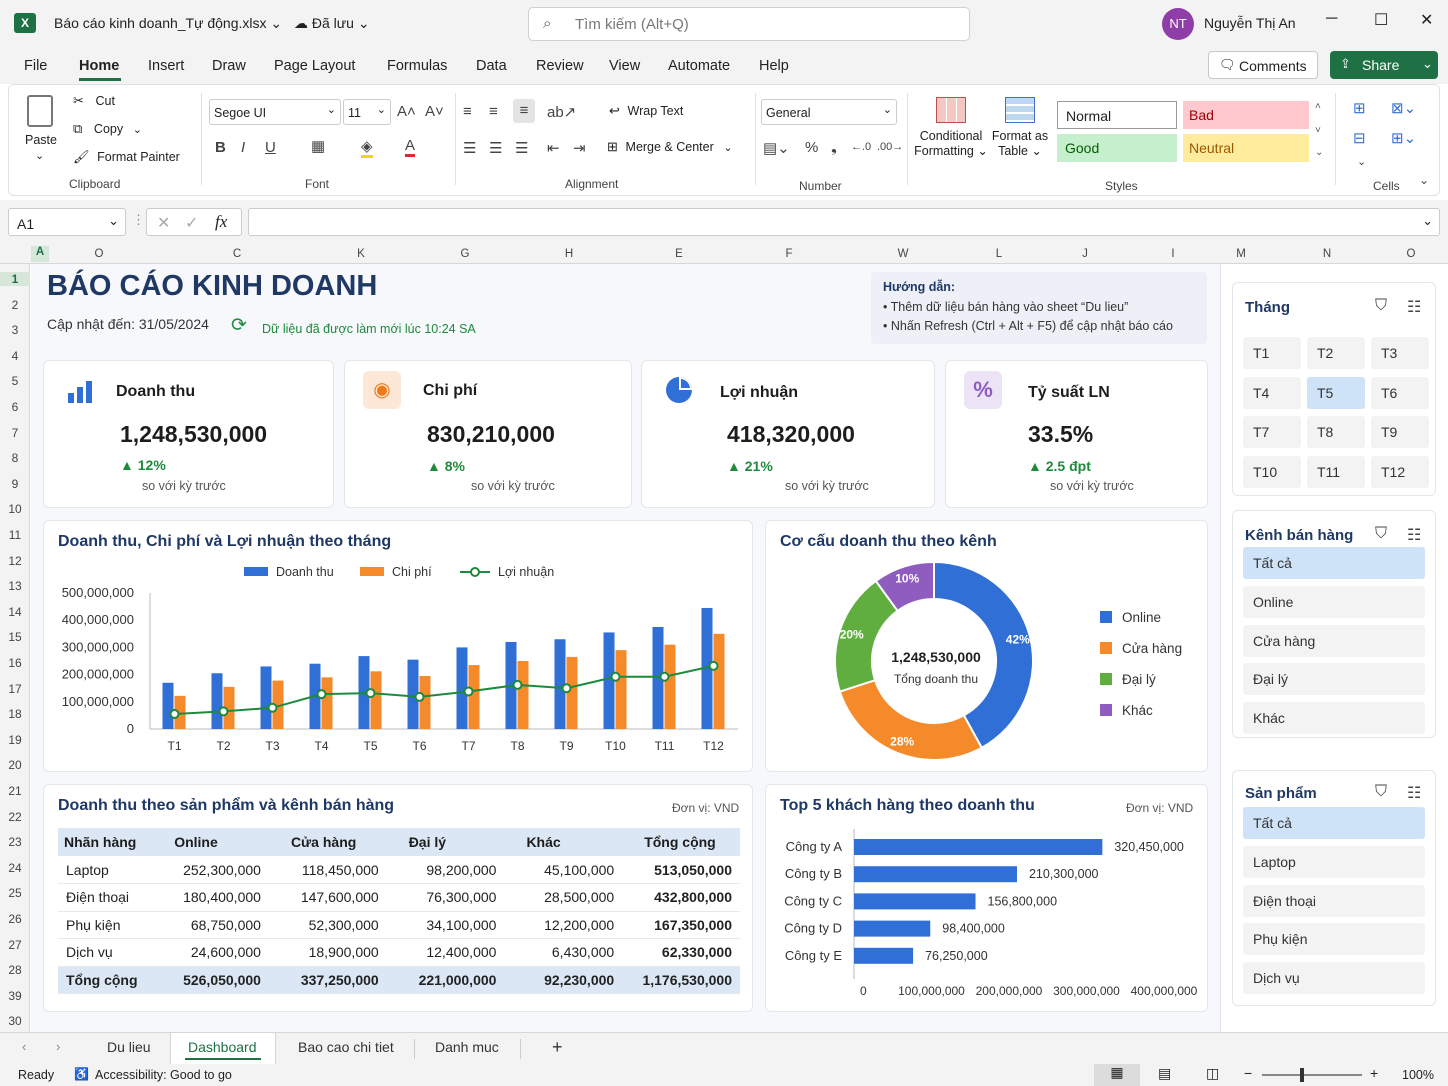  What do you see at coordinates (1117, 1075) in the screenshot?
I see `normal-view-icon: ▦` at bounding box center [1117, 1075].